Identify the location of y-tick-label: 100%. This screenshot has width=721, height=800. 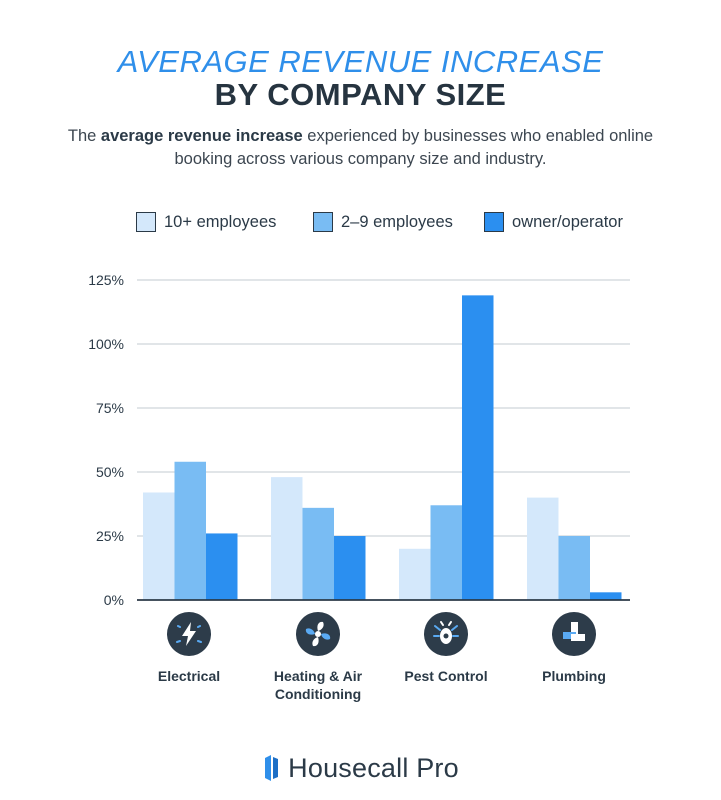
(106, 344).